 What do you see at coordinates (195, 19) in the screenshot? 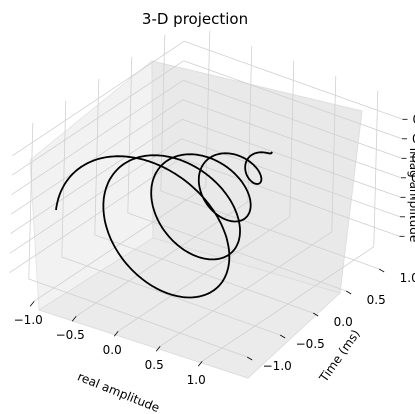
I see `chart-title: 3-D projection` at bounding box center [195, 19].